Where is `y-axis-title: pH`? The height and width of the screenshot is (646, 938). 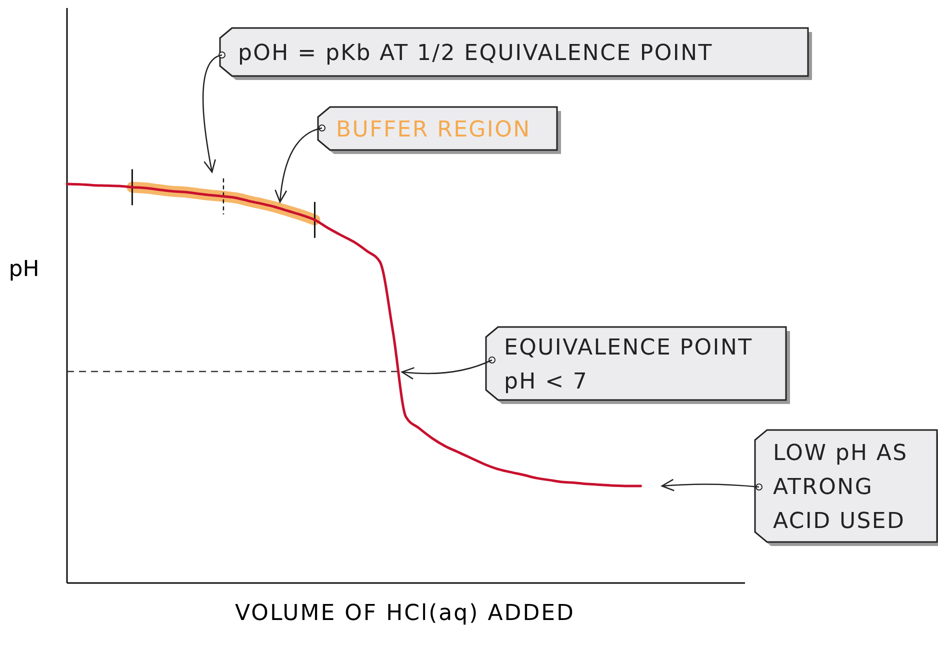
y-axis-title: pH is located at coordinates (24, 269).